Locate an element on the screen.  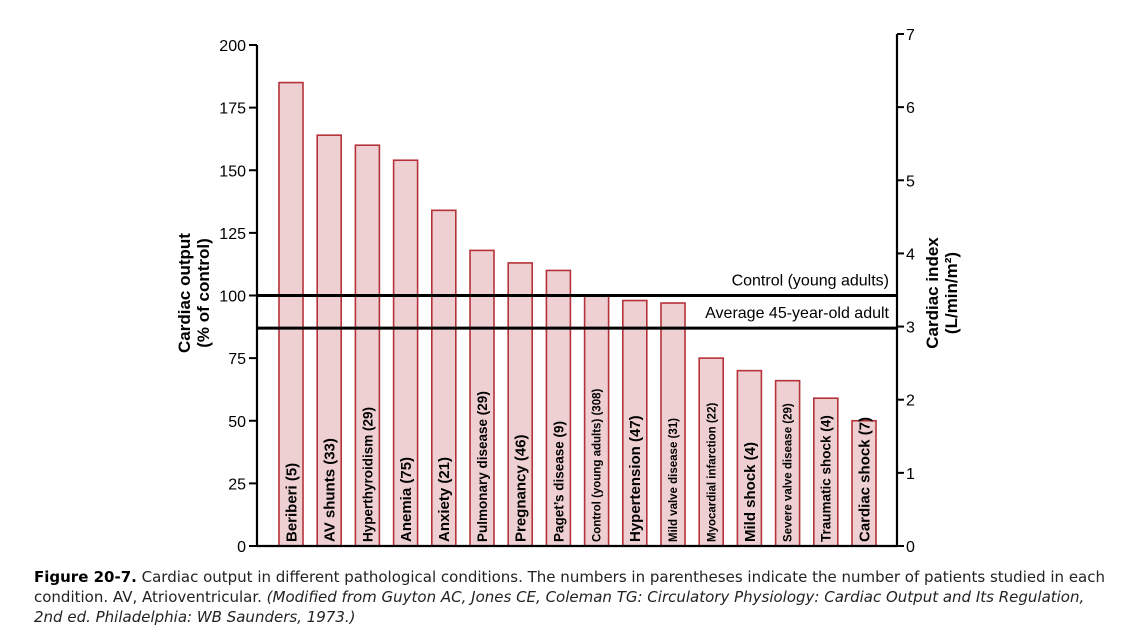
left-tick-label-0: 0 is located at coordinates (241, 547).